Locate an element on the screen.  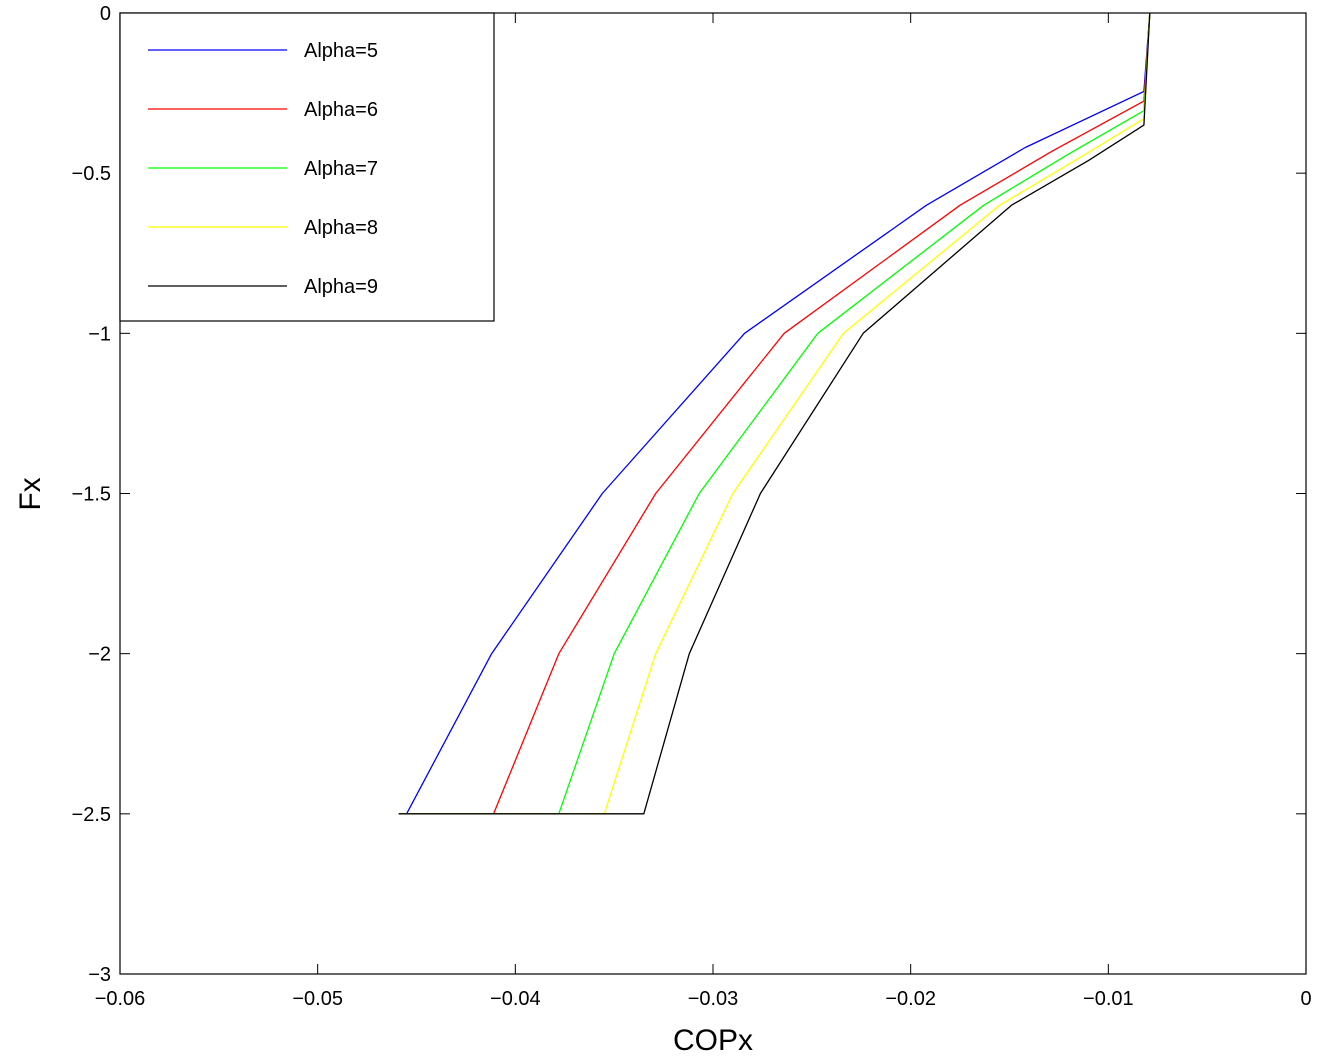
x-axis-label: COPx is located at coordinates (713, 1039).